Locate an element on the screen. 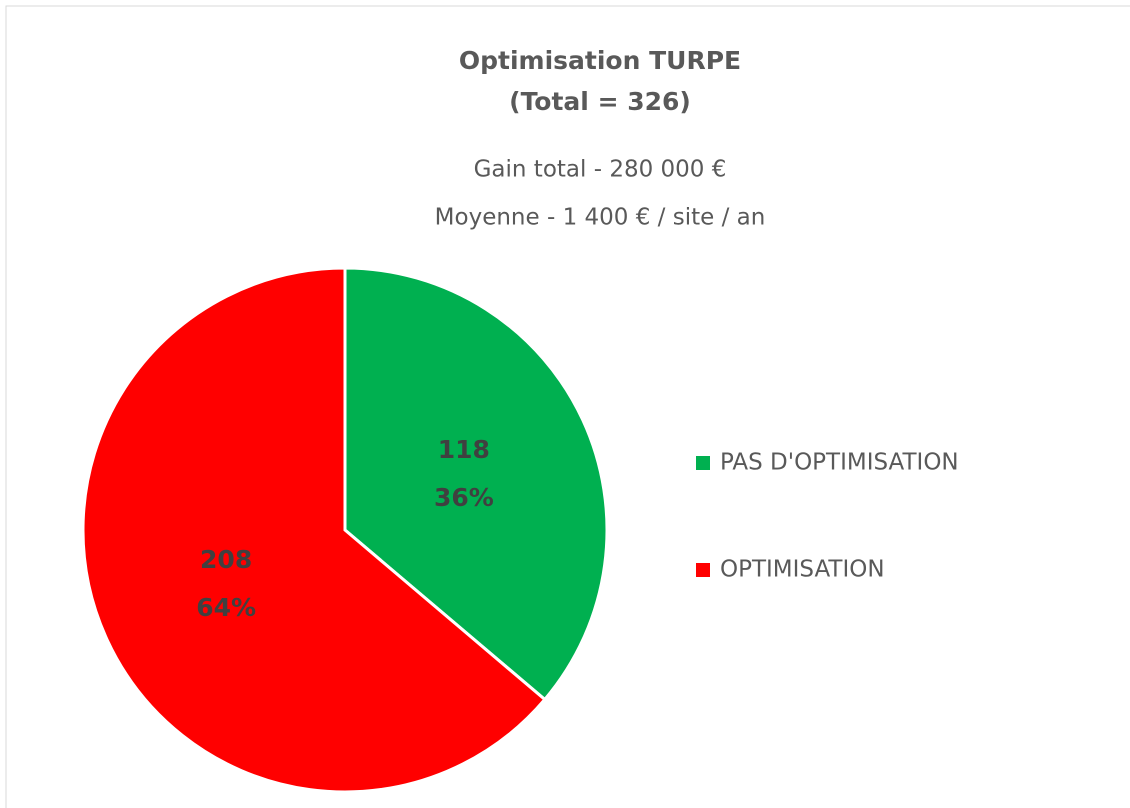  chart-subtitle: Gain total - 280 000 € is located at coordinates (600, 170).